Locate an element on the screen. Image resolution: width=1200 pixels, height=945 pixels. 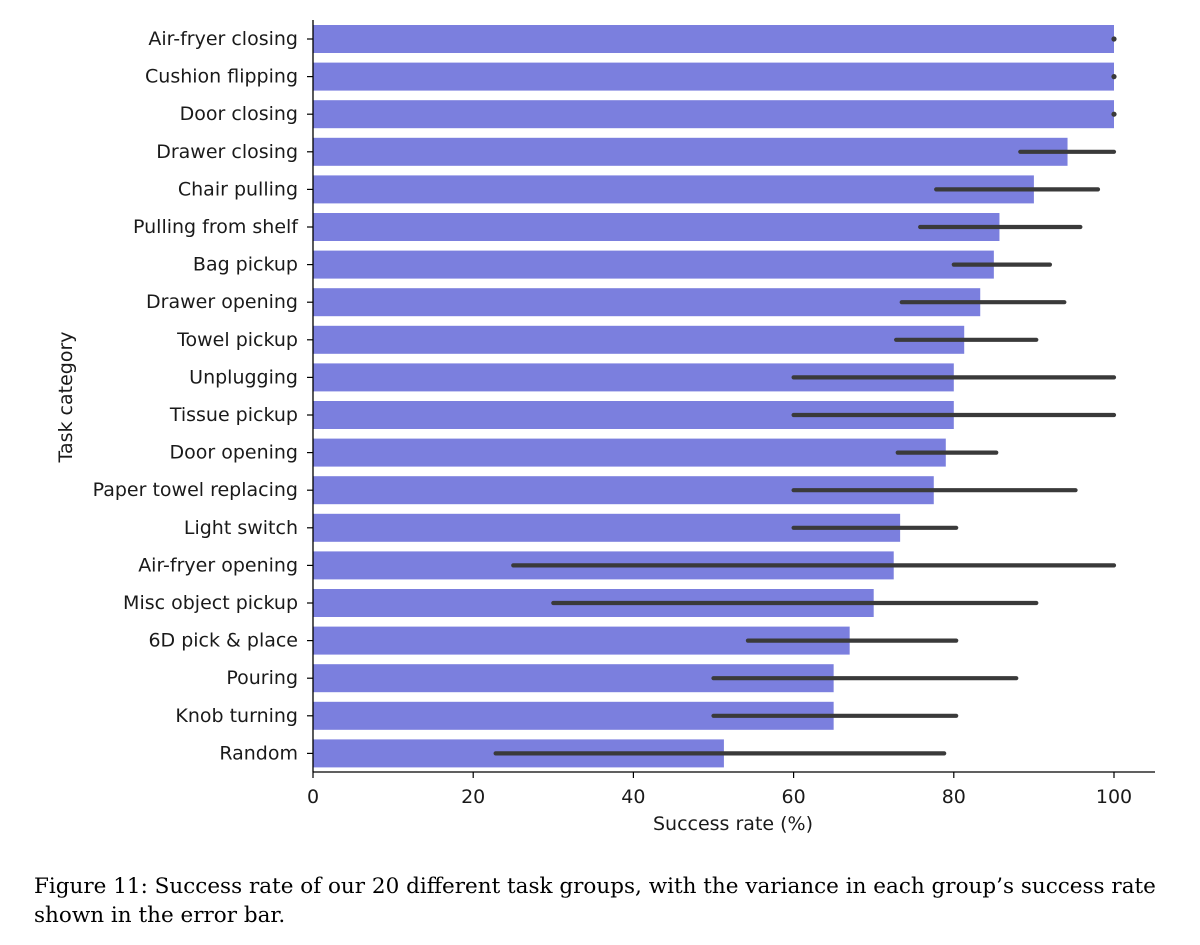
y-tick-label: Paper towel replacing is located at coordinates (195, 490).